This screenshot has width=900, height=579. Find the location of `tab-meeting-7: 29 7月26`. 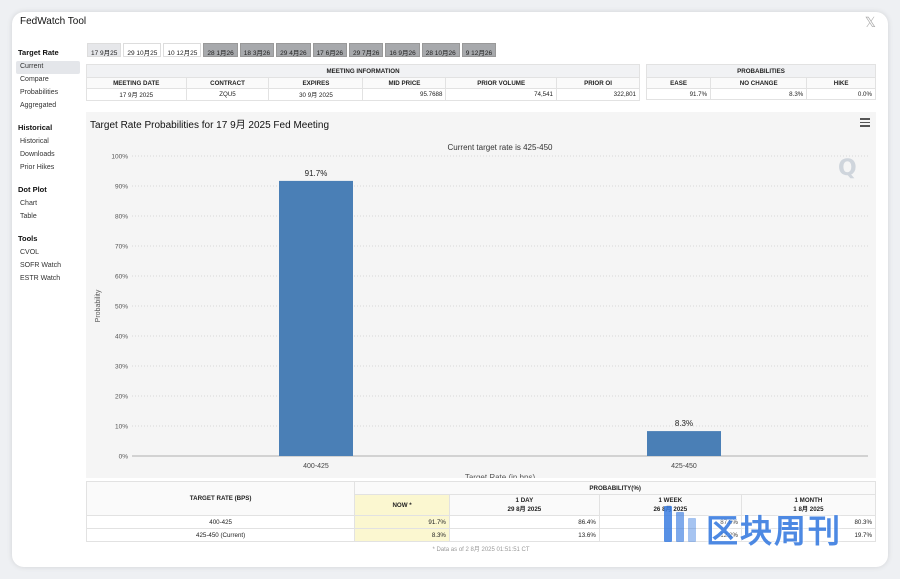

tab-meeting-7: 29 7月26 is located at coordinates (366, 50).